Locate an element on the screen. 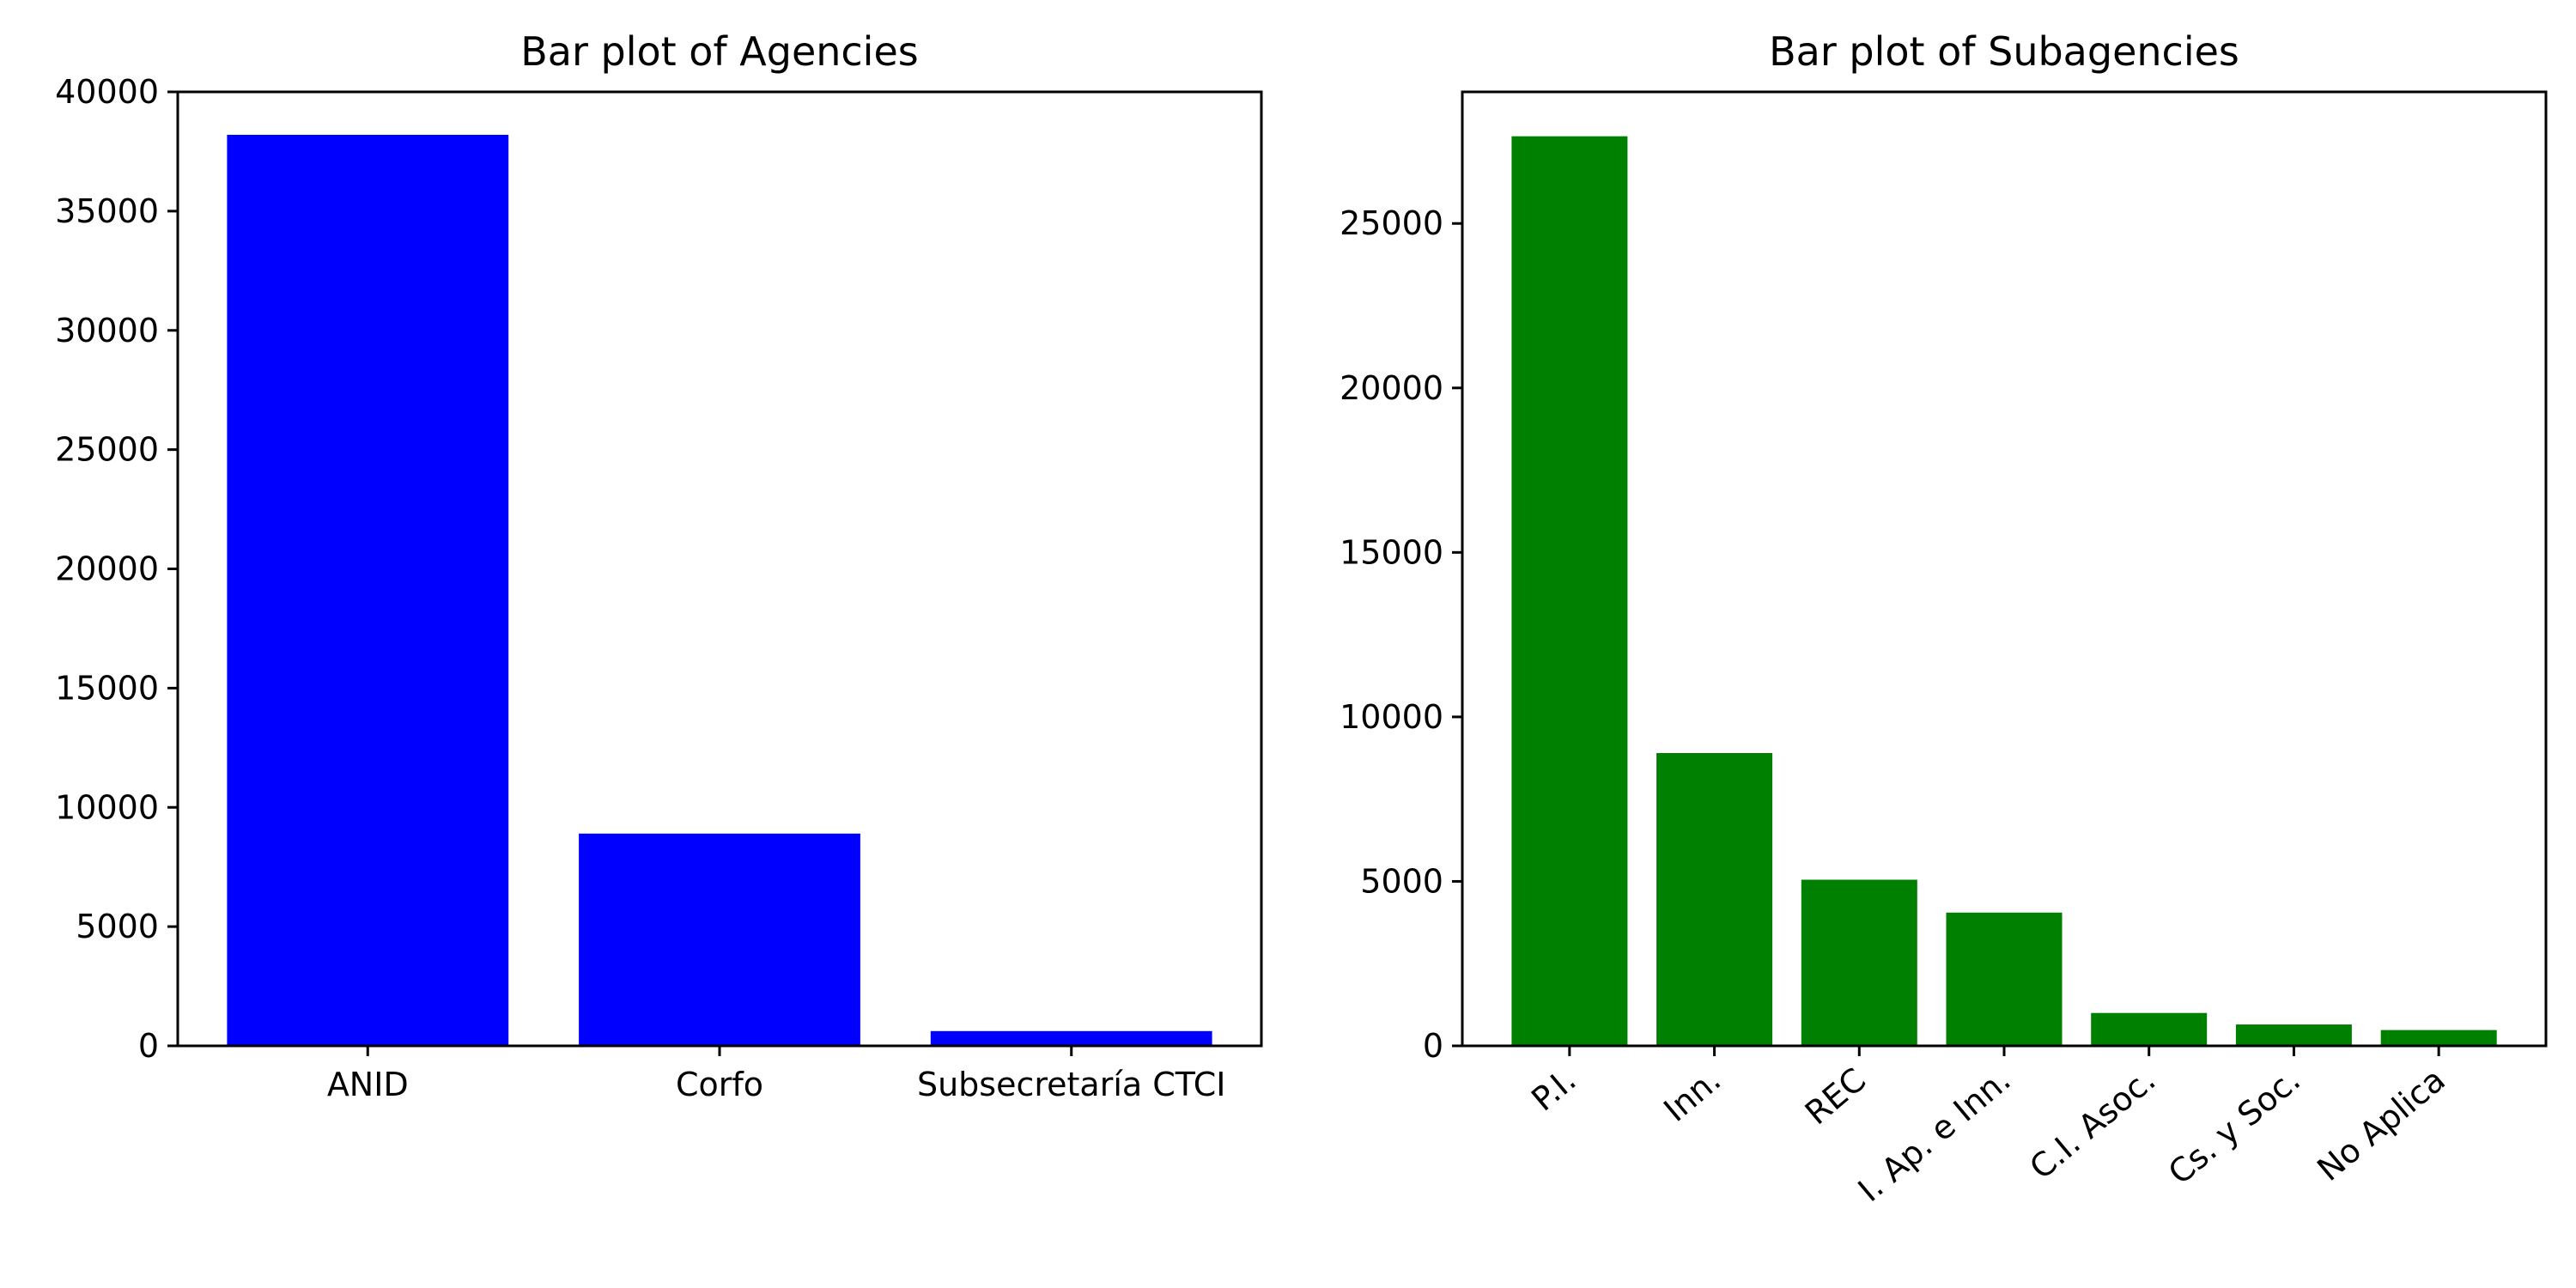  agencies-y-tick-label-2: 10000 is located at coordinates (107, 807).